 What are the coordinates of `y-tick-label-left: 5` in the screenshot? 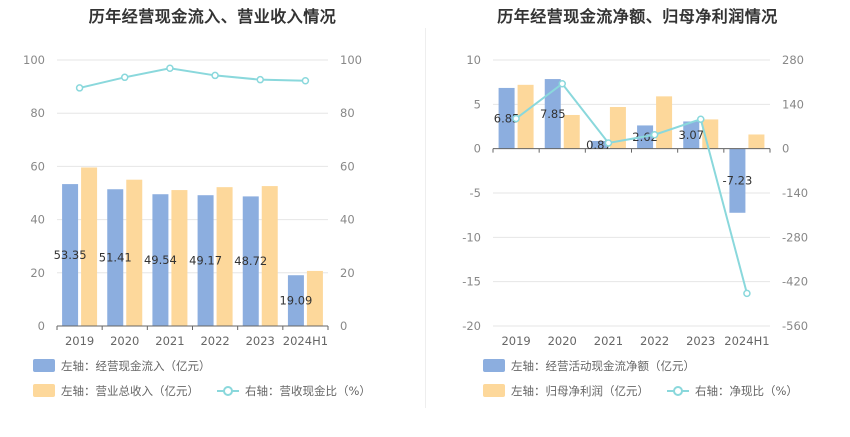 It's located at (477, 104).